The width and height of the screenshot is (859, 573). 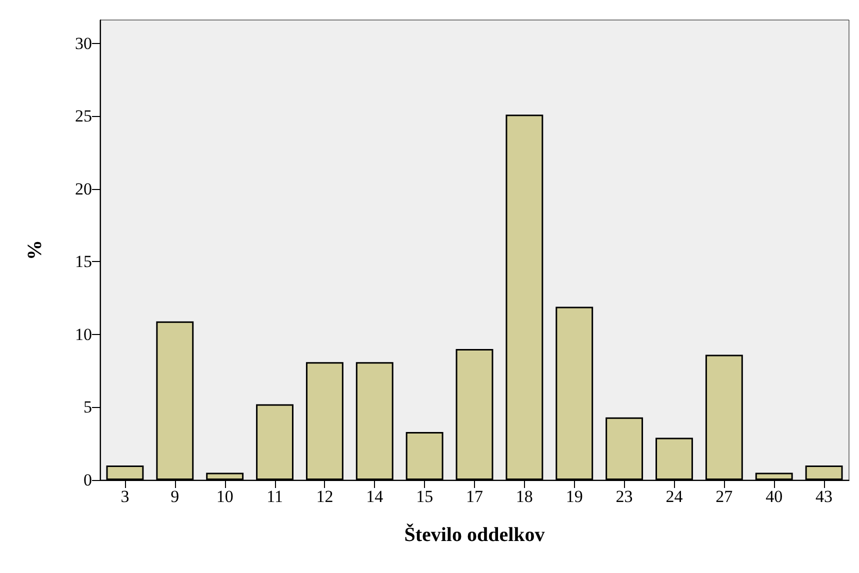 I want to click on x-tick-label: 40, so click(x=774, y=496).